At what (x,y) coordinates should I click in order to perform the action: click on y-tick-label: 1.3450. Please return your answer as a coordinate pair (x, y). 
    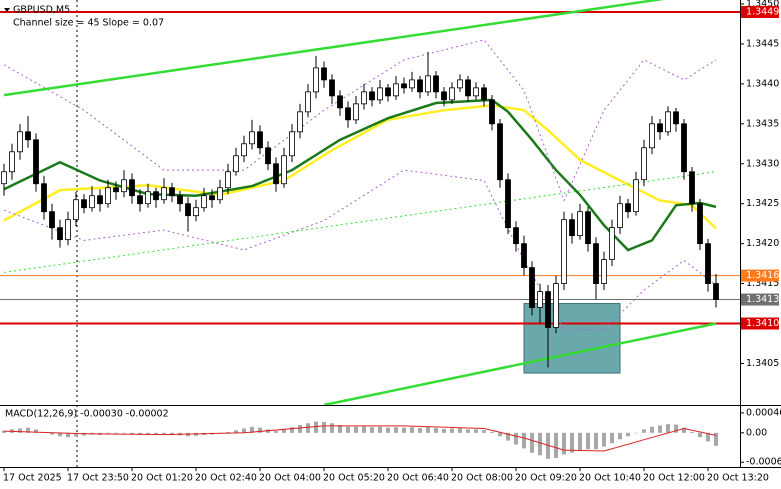
    Looking at the image, I should click on (762, 4).